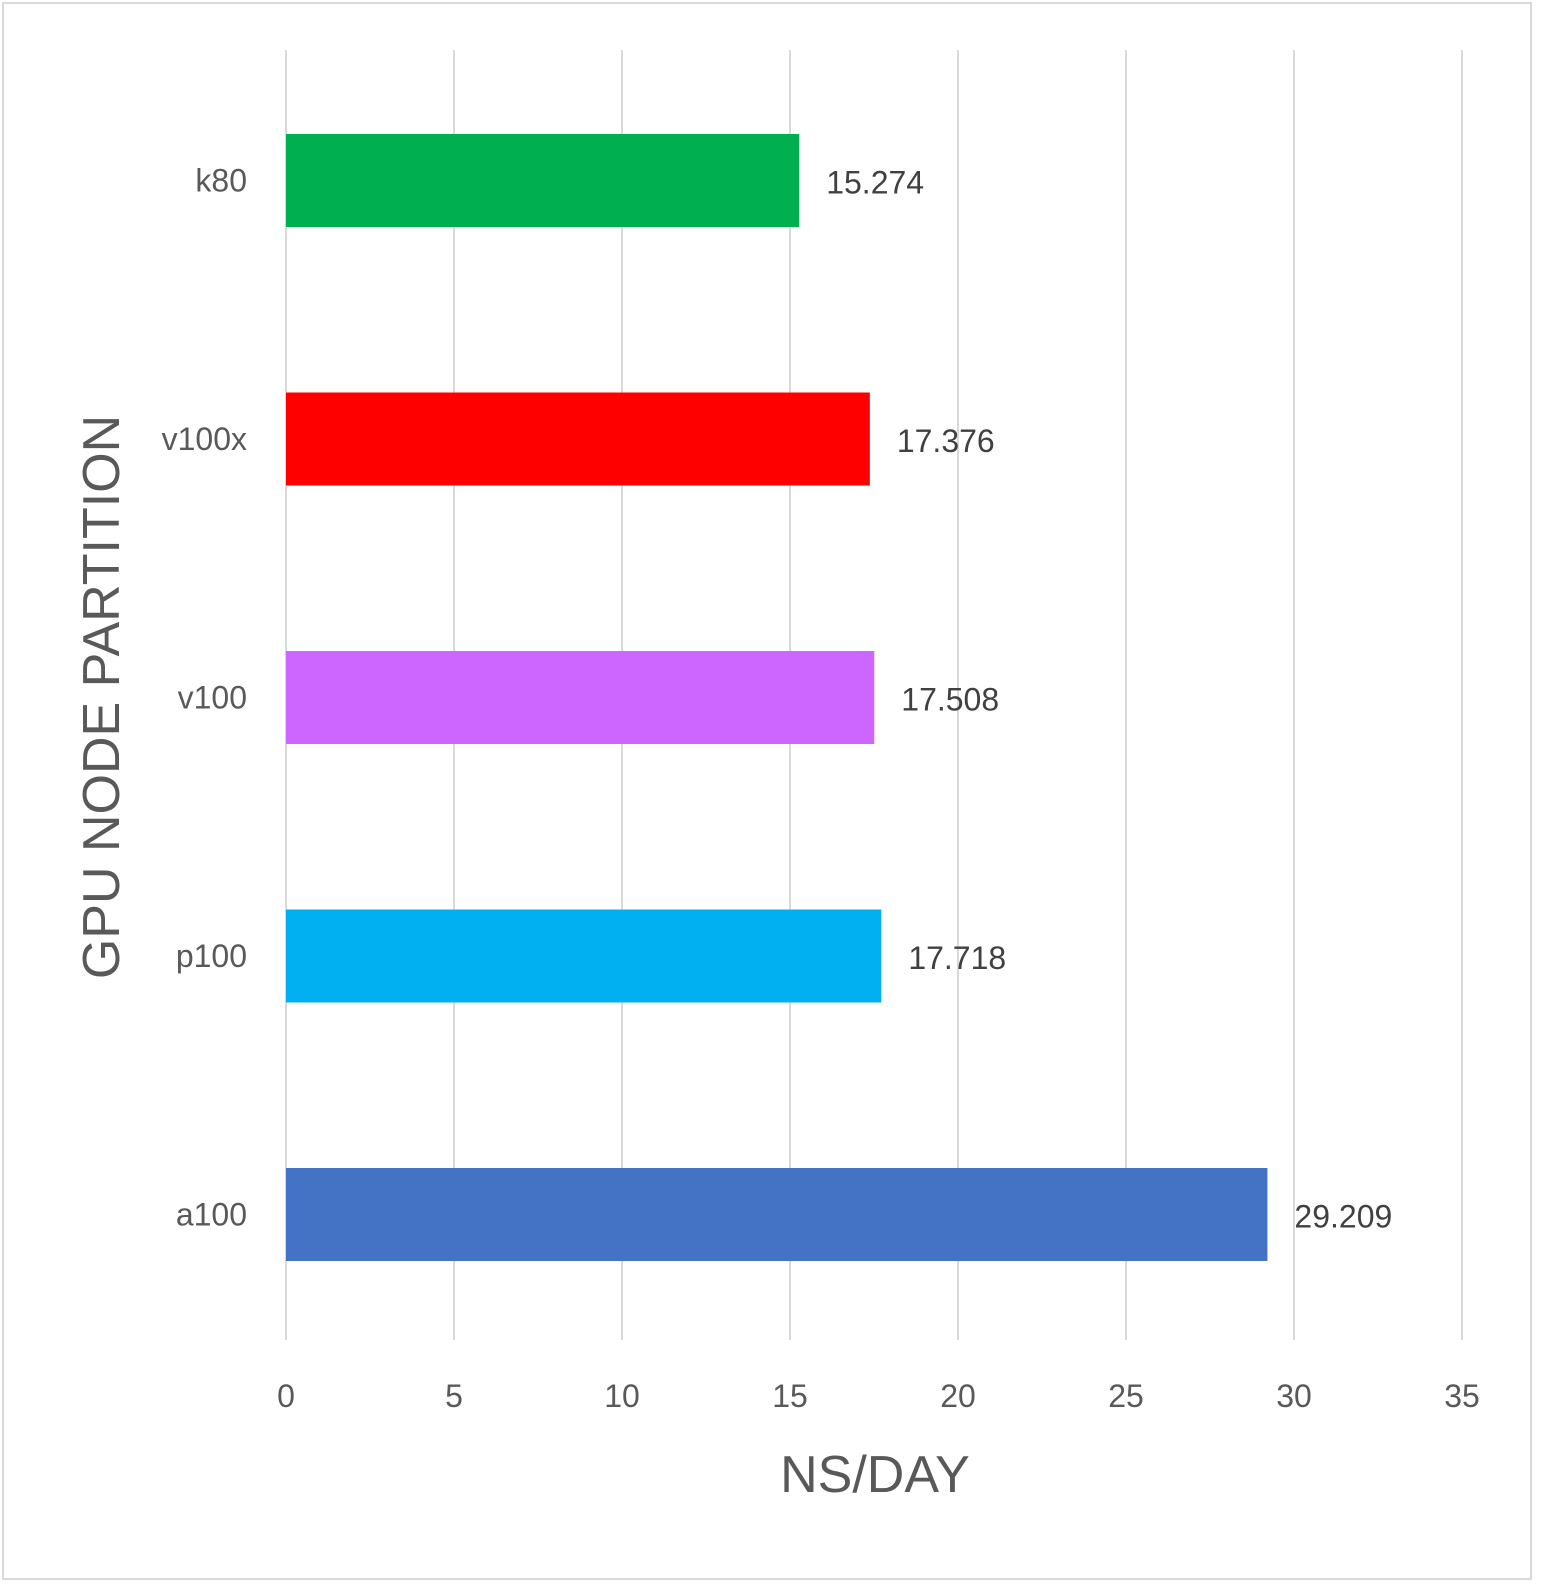 The width and height of the screenshot is (1550, 1584). I want to click on bar-a100, so click(777, 1214).